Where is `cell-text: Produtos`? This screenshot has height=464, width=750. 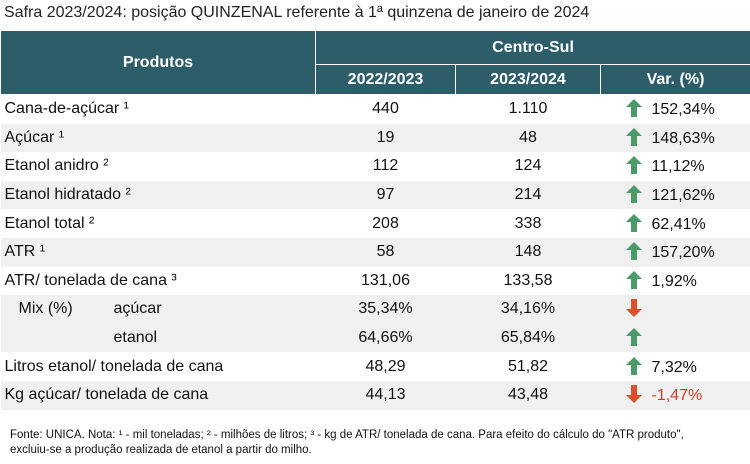
cell-text: Produtos is located at coordinates (158, 62).